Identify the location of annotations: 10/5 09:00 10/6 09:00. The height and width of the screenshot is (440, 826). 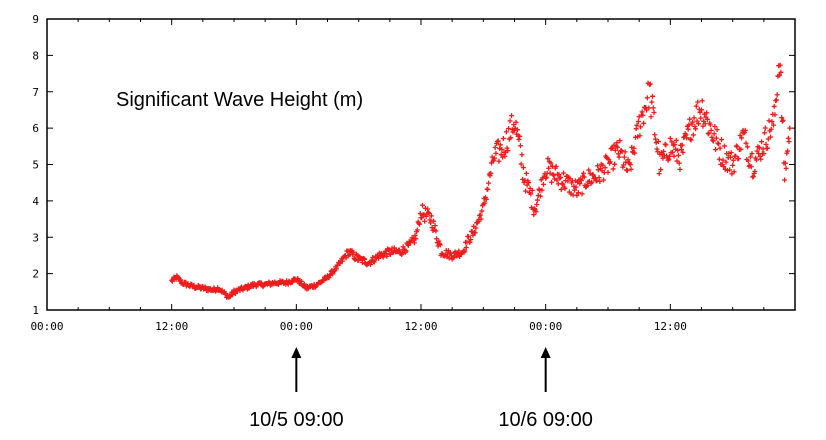
(421, 389).